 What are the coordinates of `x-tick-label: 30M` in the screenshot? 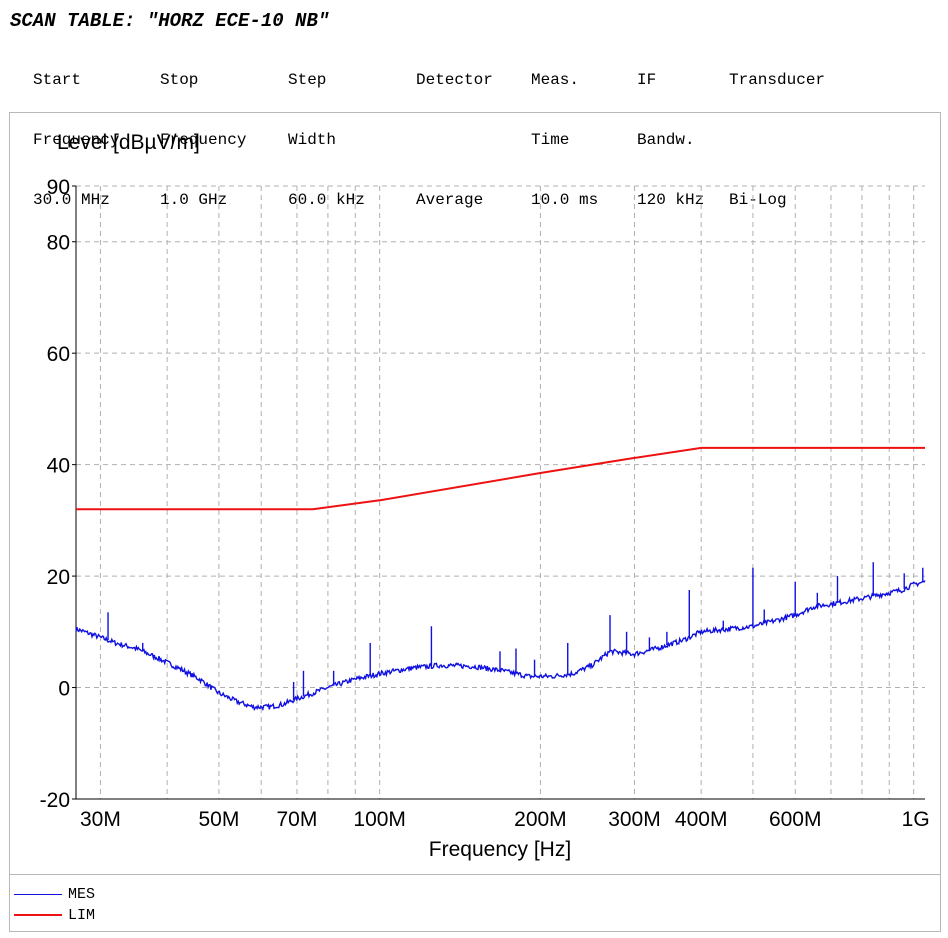 It's located at (100, 819).